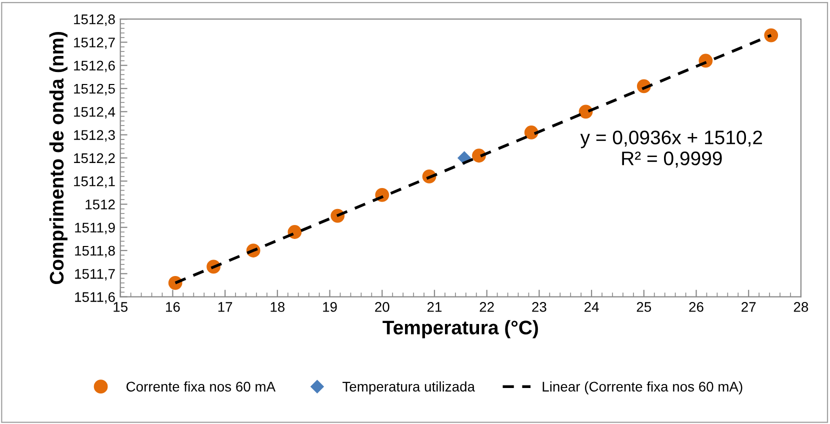  What do you see at coordinates (95, 252) in the screenshot?
I see `y-tick-label: 1511,8` at bounding box center [95, 252].